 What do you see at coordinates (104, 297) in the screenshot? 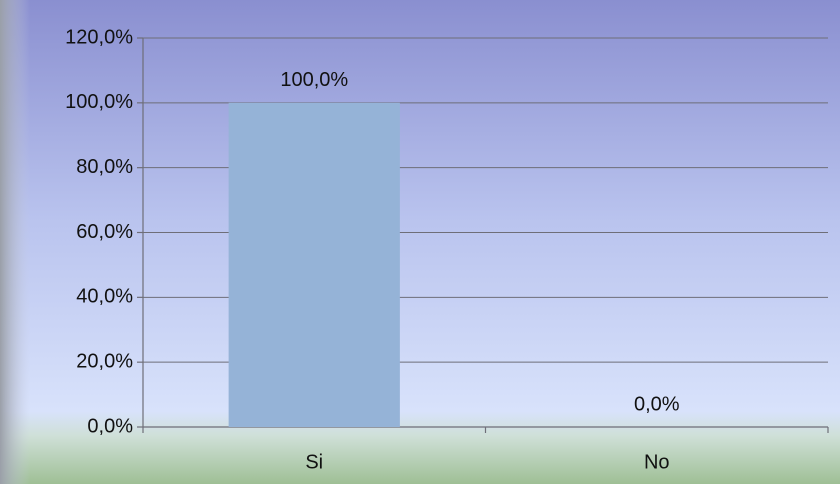
I see `y-tick-label: 40,0%` at bounding box center [104, 297].